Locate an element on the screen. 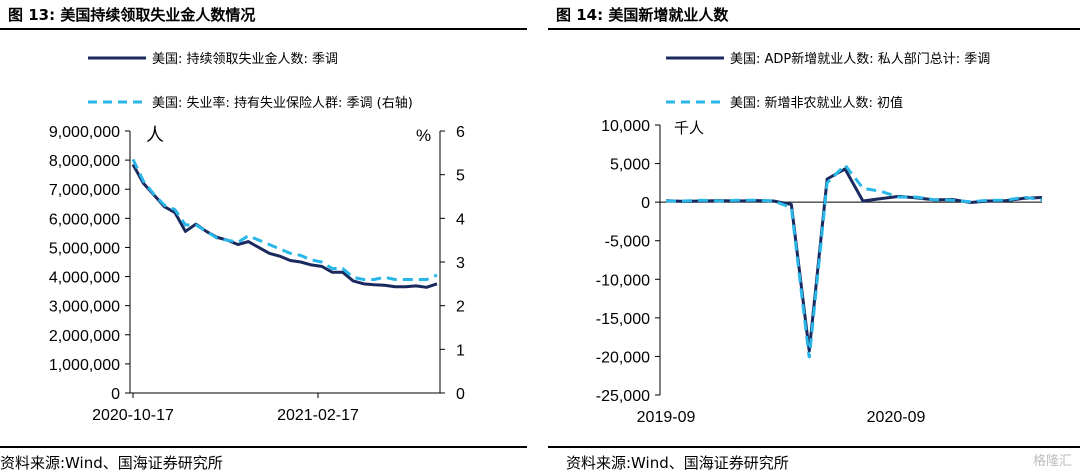 The image size is (1080, 476). right-source-divider is located at coordinates (814, 447).